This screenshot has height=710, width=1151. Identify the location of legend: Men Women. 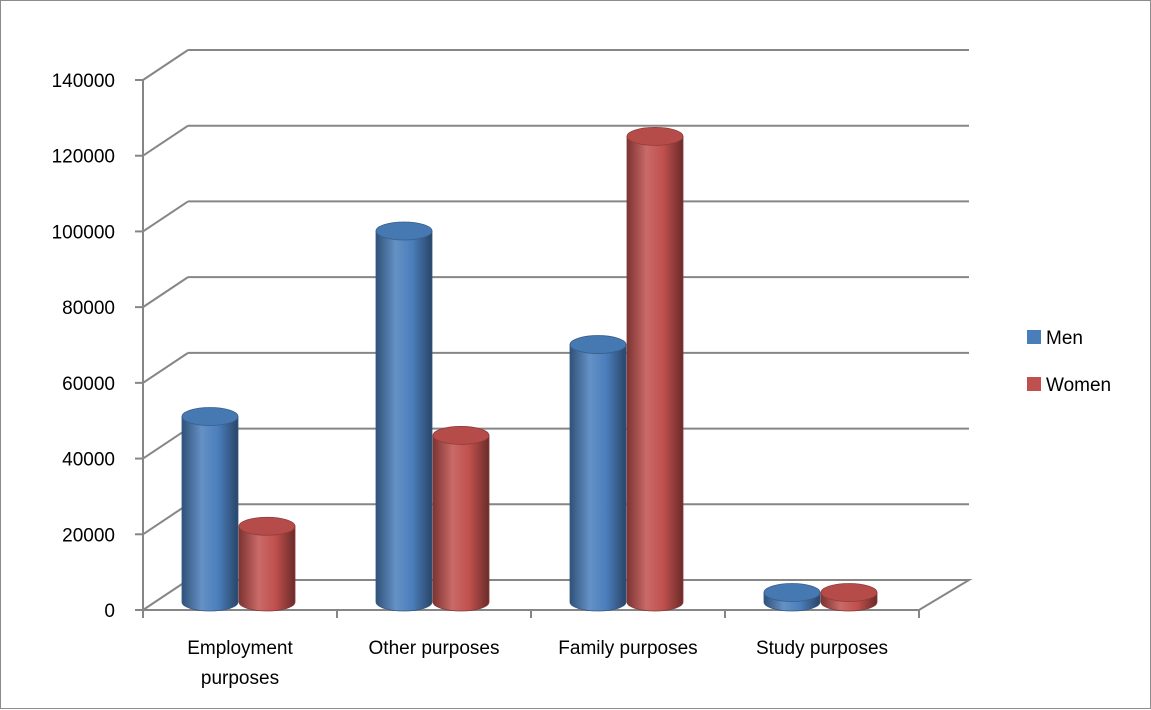
(1069, 362).